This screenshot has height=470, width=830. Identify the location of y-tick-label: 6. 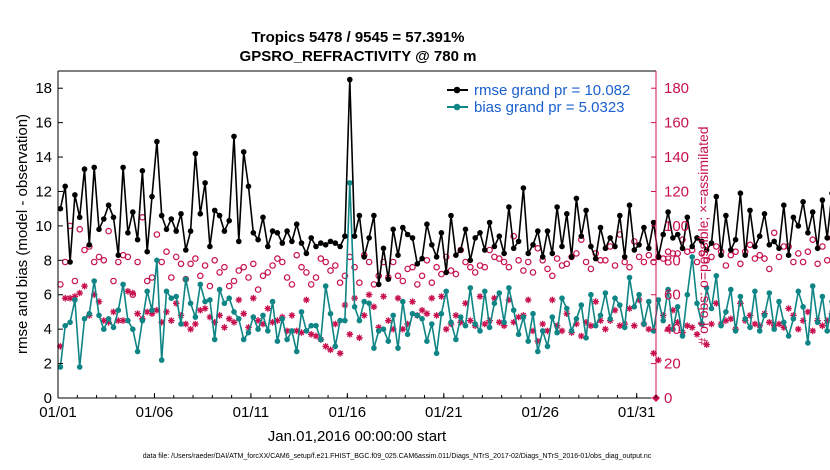
(48, 295).